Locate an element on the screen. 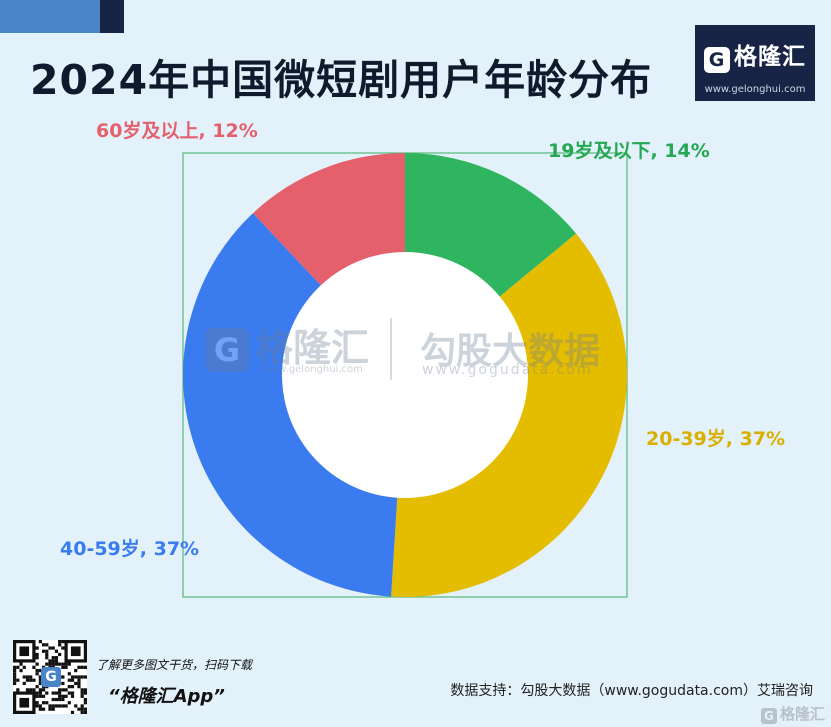 This screenshot has width=831, height=727. watermark-gelonghui: G 格隆汇 is located at coordinates (287, 344).